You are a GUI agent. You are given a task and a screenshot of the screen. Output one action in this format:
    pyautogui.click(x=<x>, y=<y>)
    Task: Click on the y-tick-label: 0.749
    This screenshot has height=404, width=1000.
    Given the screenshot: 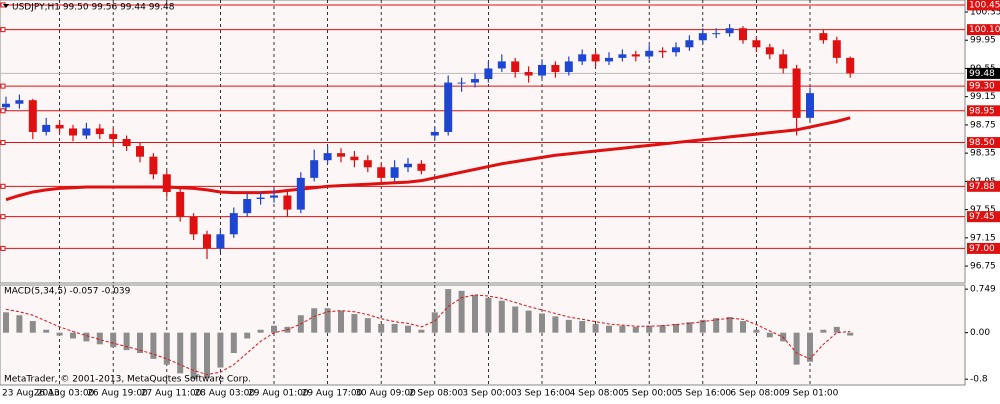 What is the action you would take?
    pyautogui.click(x=983, y=290)
    